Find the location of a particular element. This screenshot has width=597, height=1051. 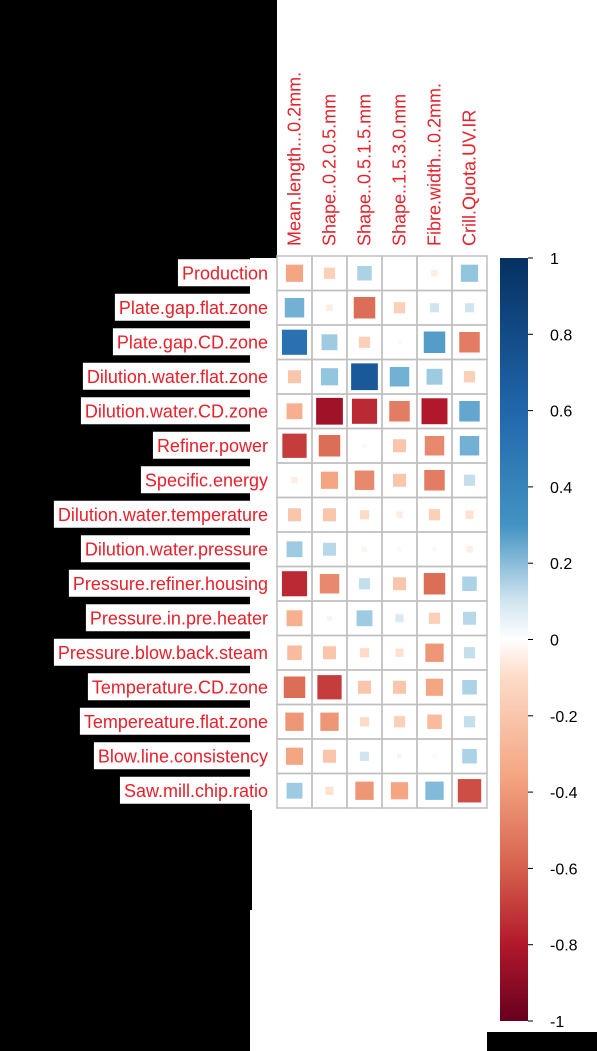

row-label: Tempereature.flat.zone is located at coordinates (176, 722).